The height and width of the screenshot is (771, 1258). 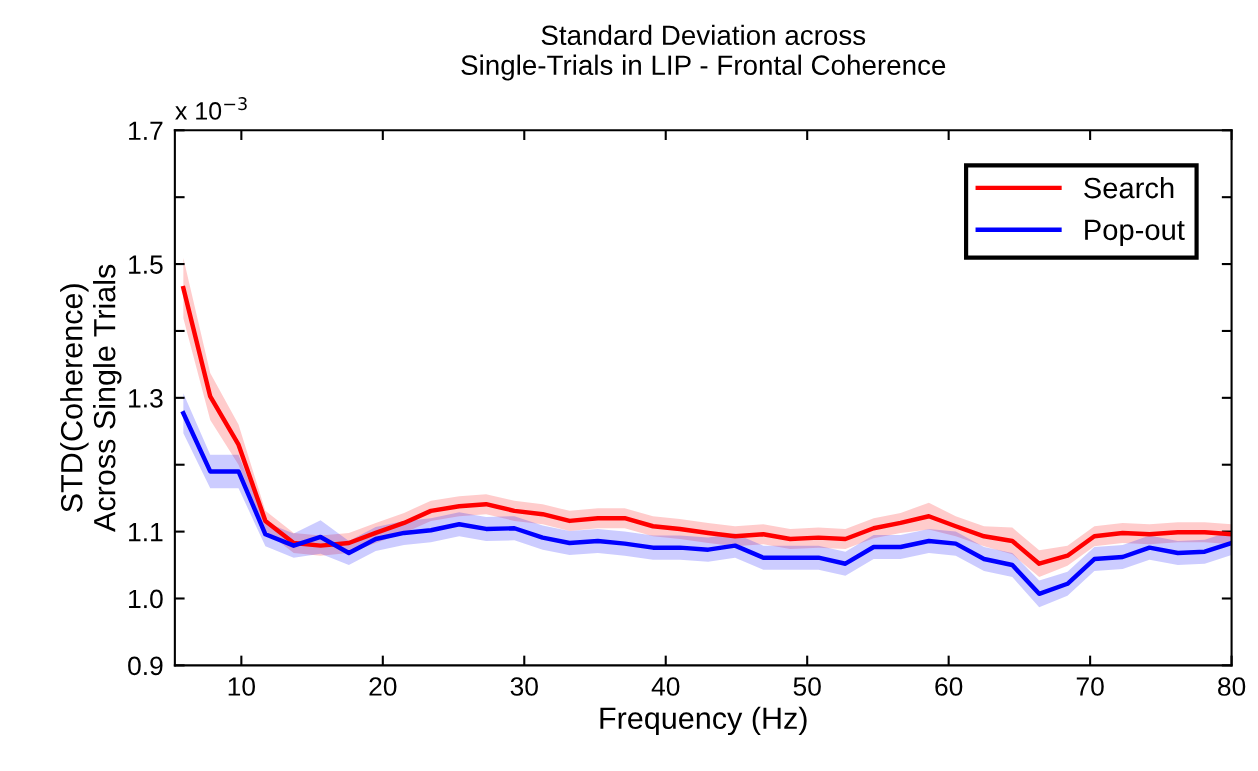 I want to click on x-tick-label: 30, so click(x=524, y=686).